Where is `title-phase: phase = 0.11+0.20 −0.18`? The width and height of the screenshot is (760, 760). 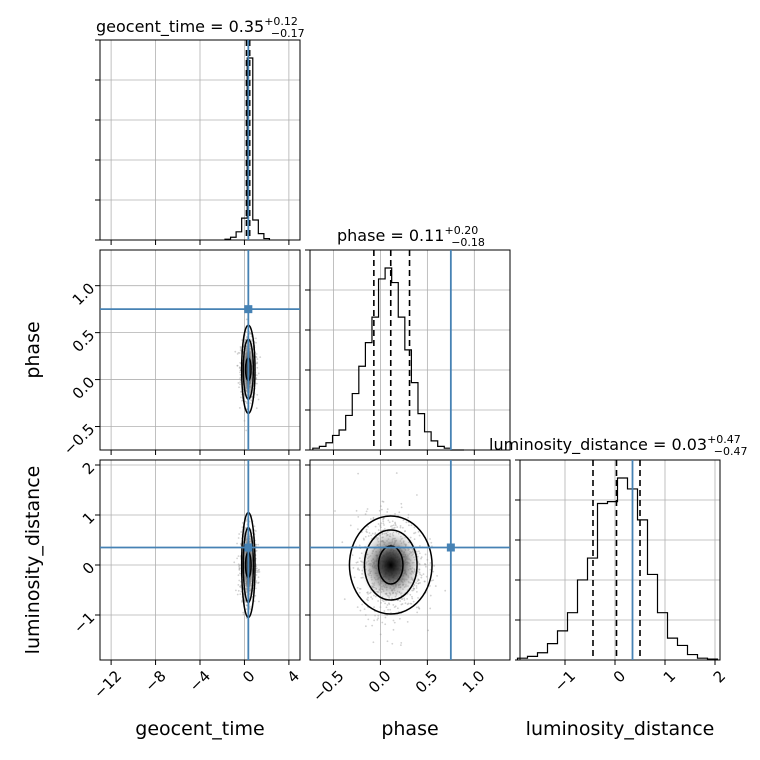
title-phase: phase = 0.11+0.20 −0.18 is located at coordinates (411, 236).